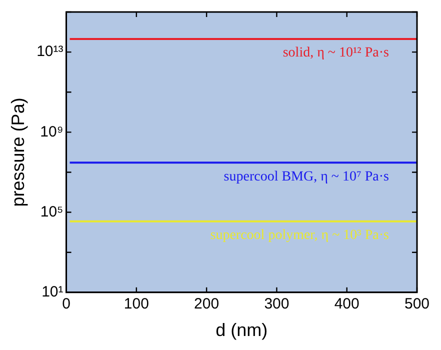  Describe the element at coordinates (50, 51) in the screenshot. I see `y-tick-label: 10¹³` at that location.